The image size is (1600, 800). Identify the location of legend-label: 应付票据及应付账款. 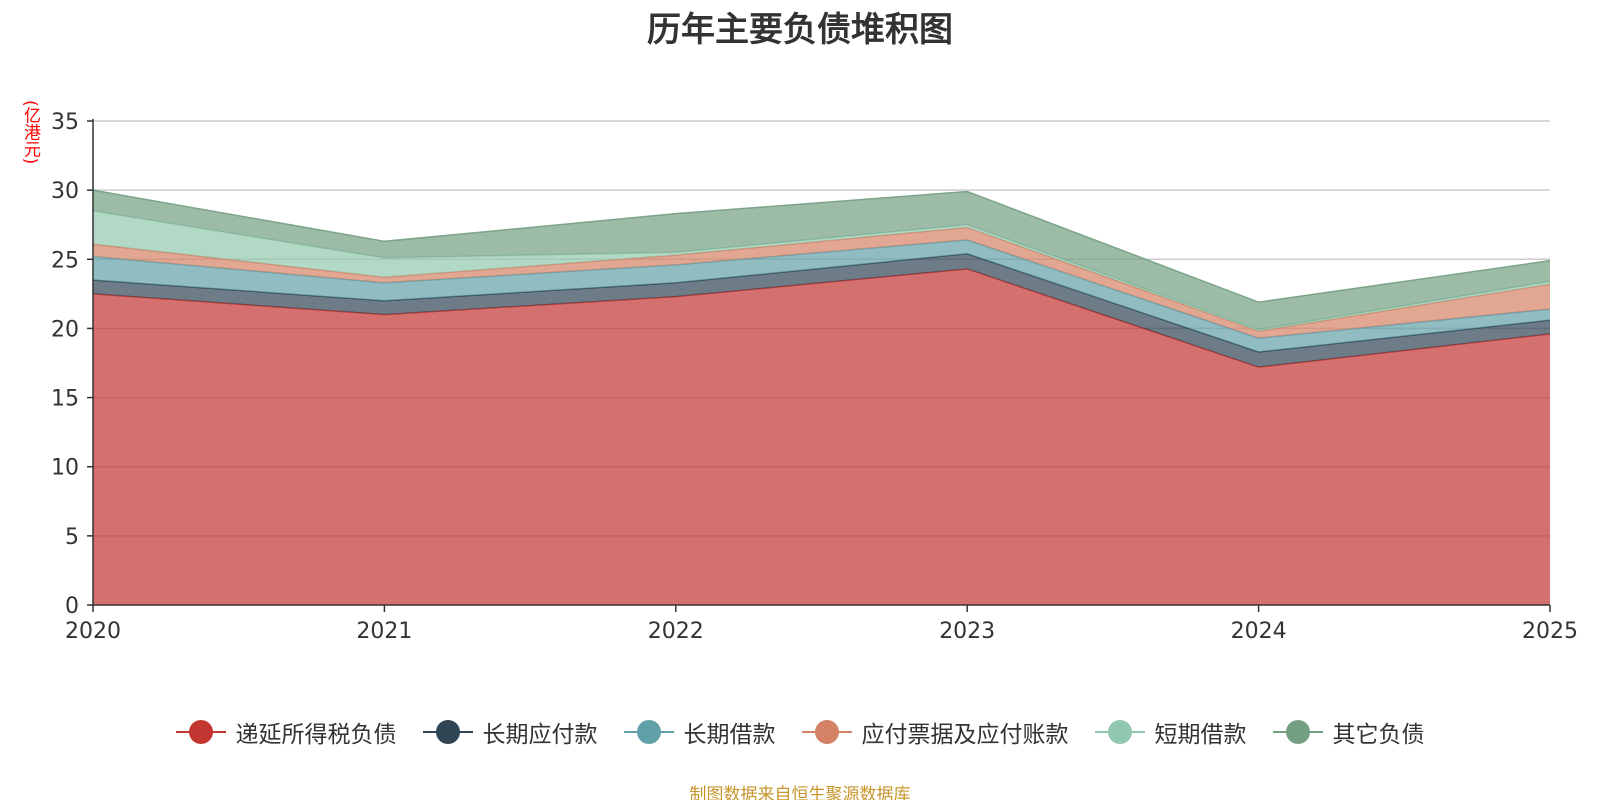
(965, 735).